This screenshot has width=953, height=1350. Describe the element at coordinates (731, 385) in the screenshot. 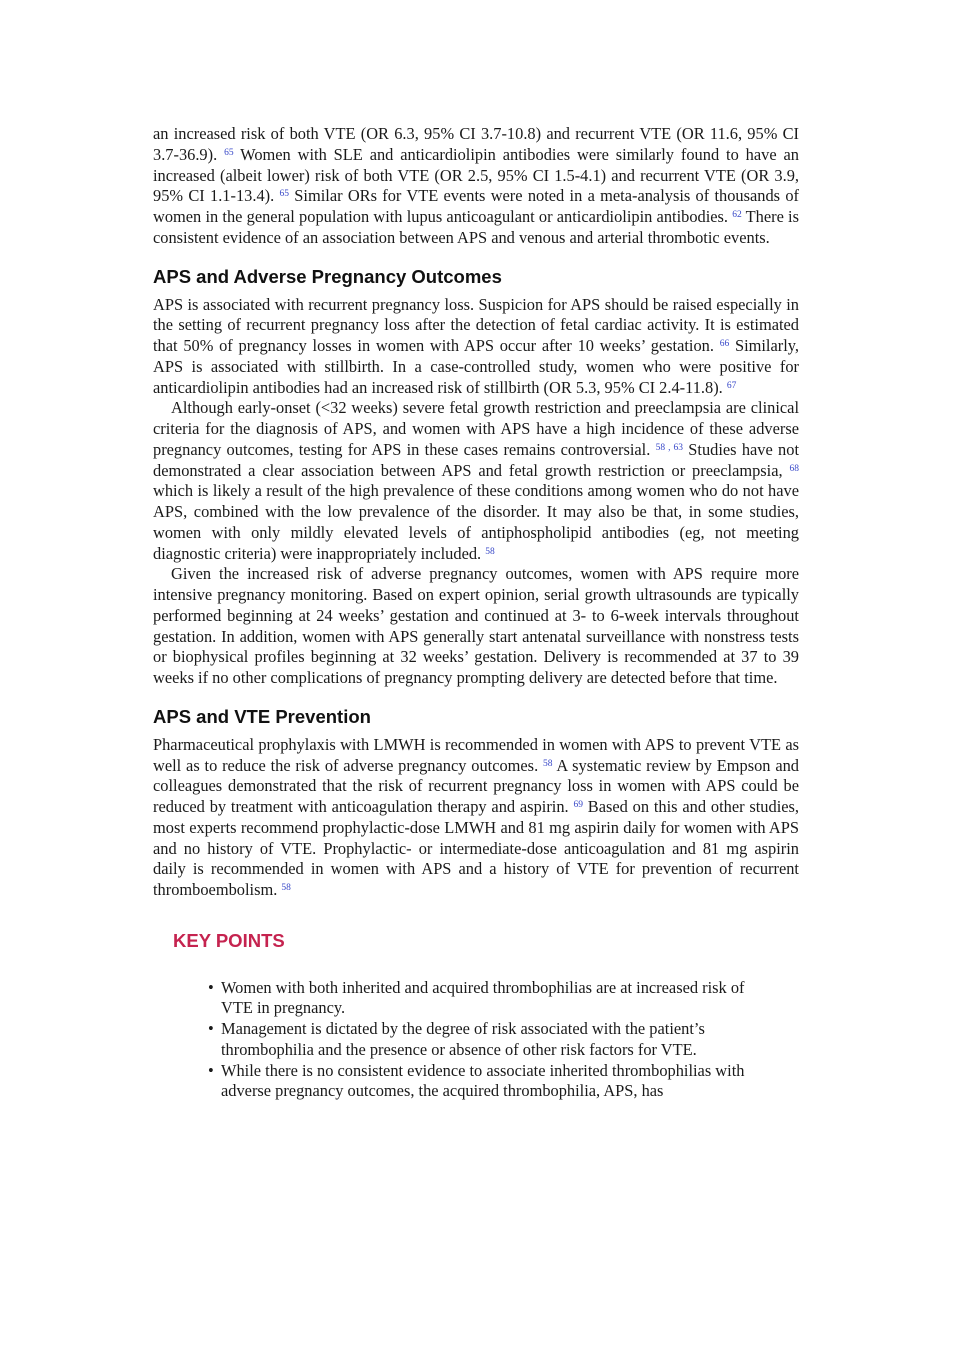

I see `citation-link: 67` at that location.